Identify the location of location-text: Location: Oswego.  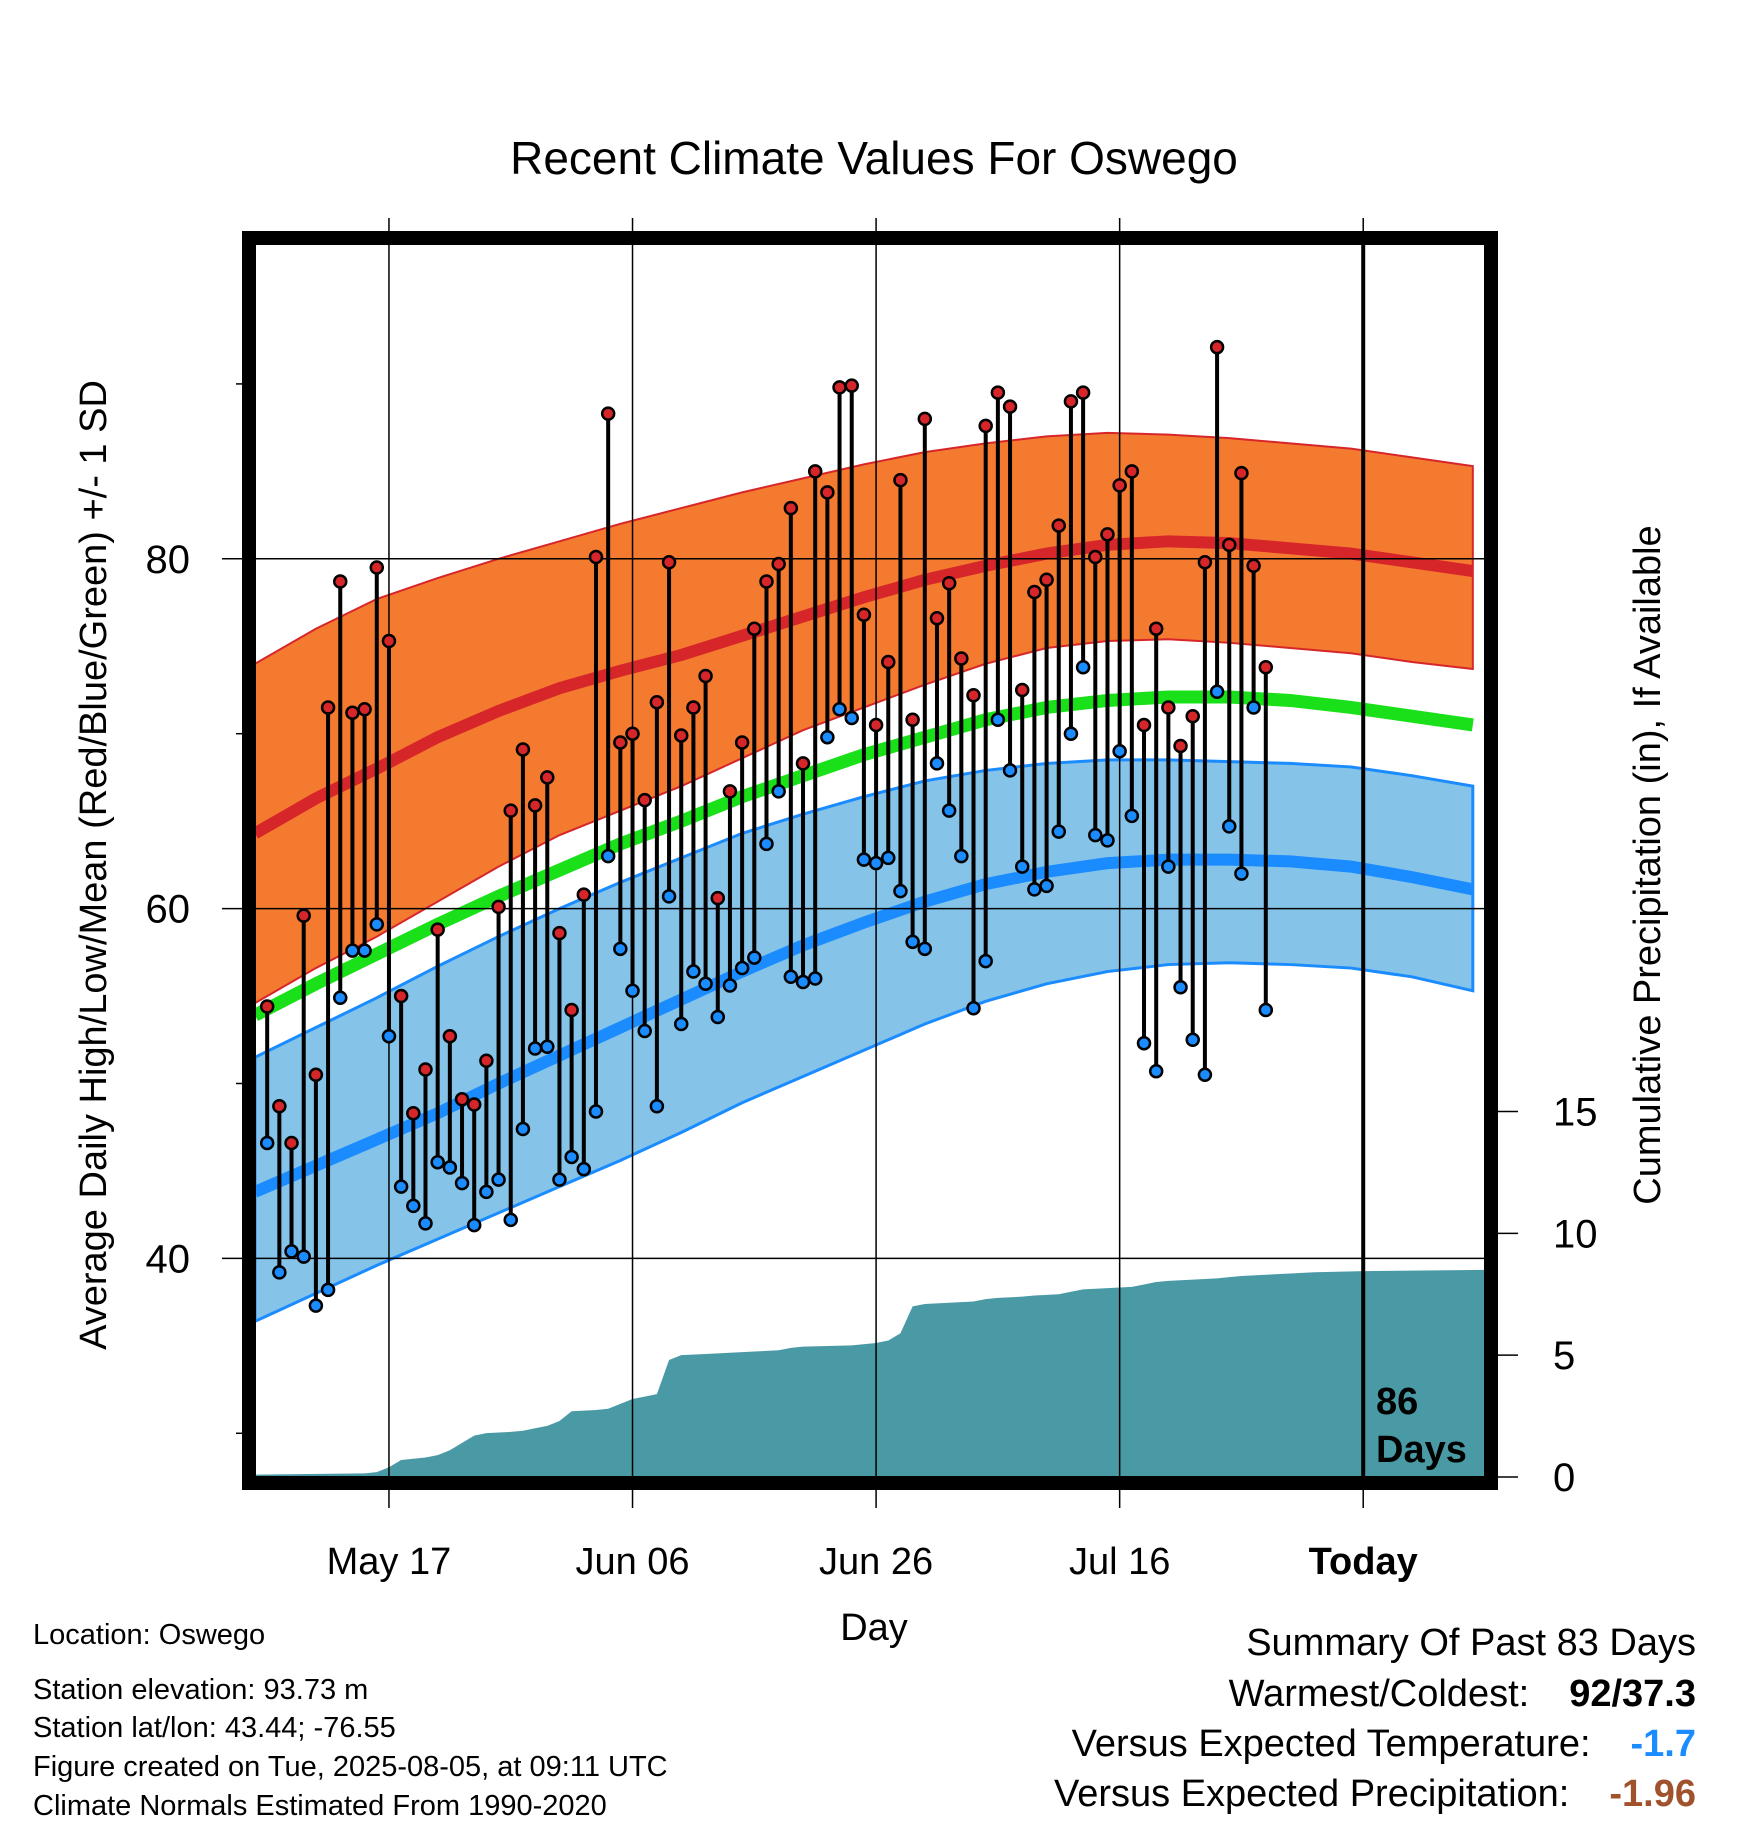
(149, 1635).